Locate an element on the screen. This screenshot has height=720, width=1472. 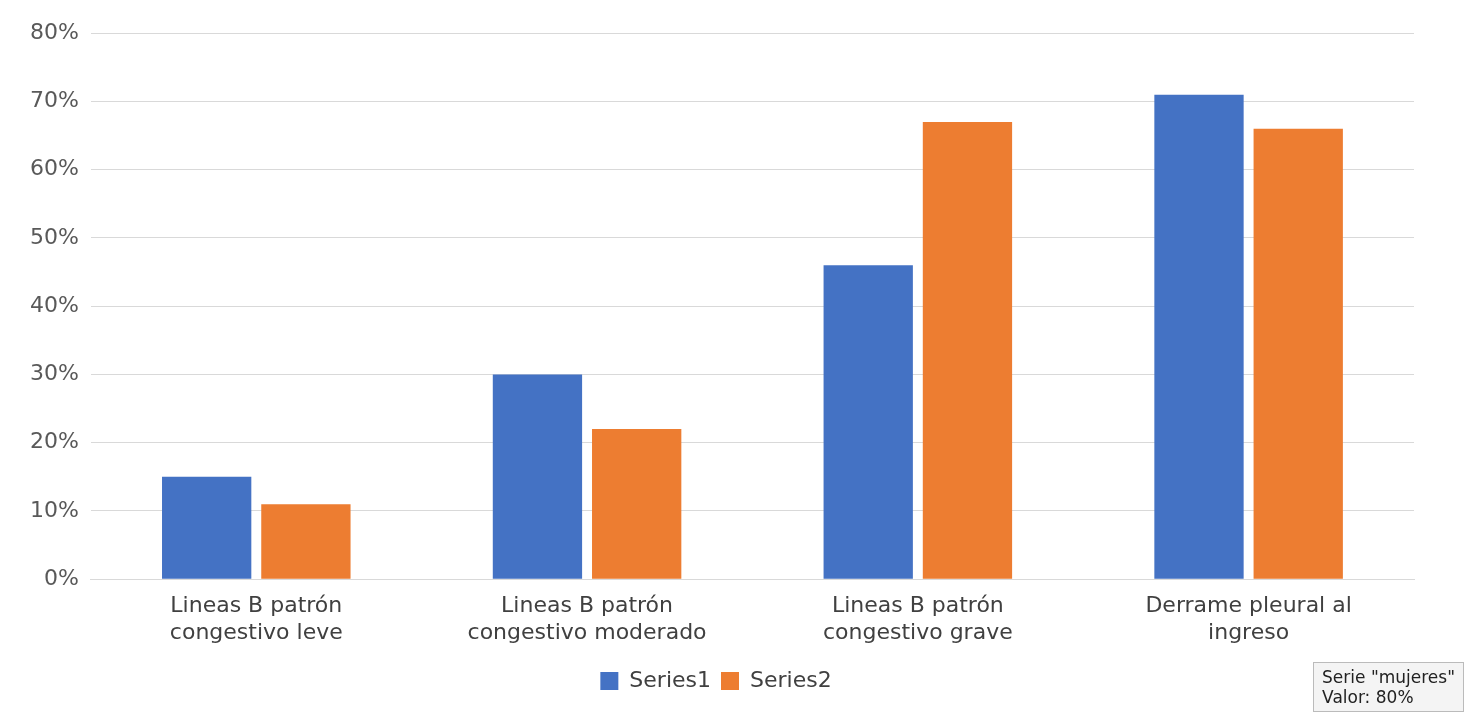
y-tick-label: 10% is located at coordinates (54, 509).